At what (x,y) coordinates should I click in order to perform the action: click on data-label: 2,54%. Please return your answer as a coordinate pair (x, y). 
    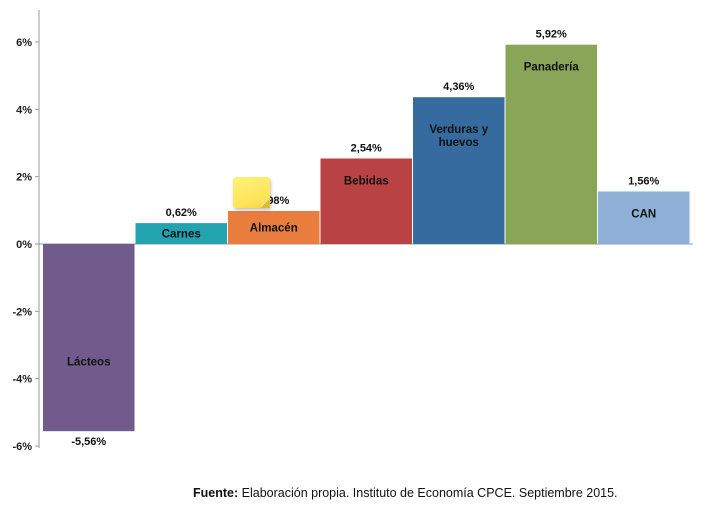
    Looking at the image, I should click on (366, 148).